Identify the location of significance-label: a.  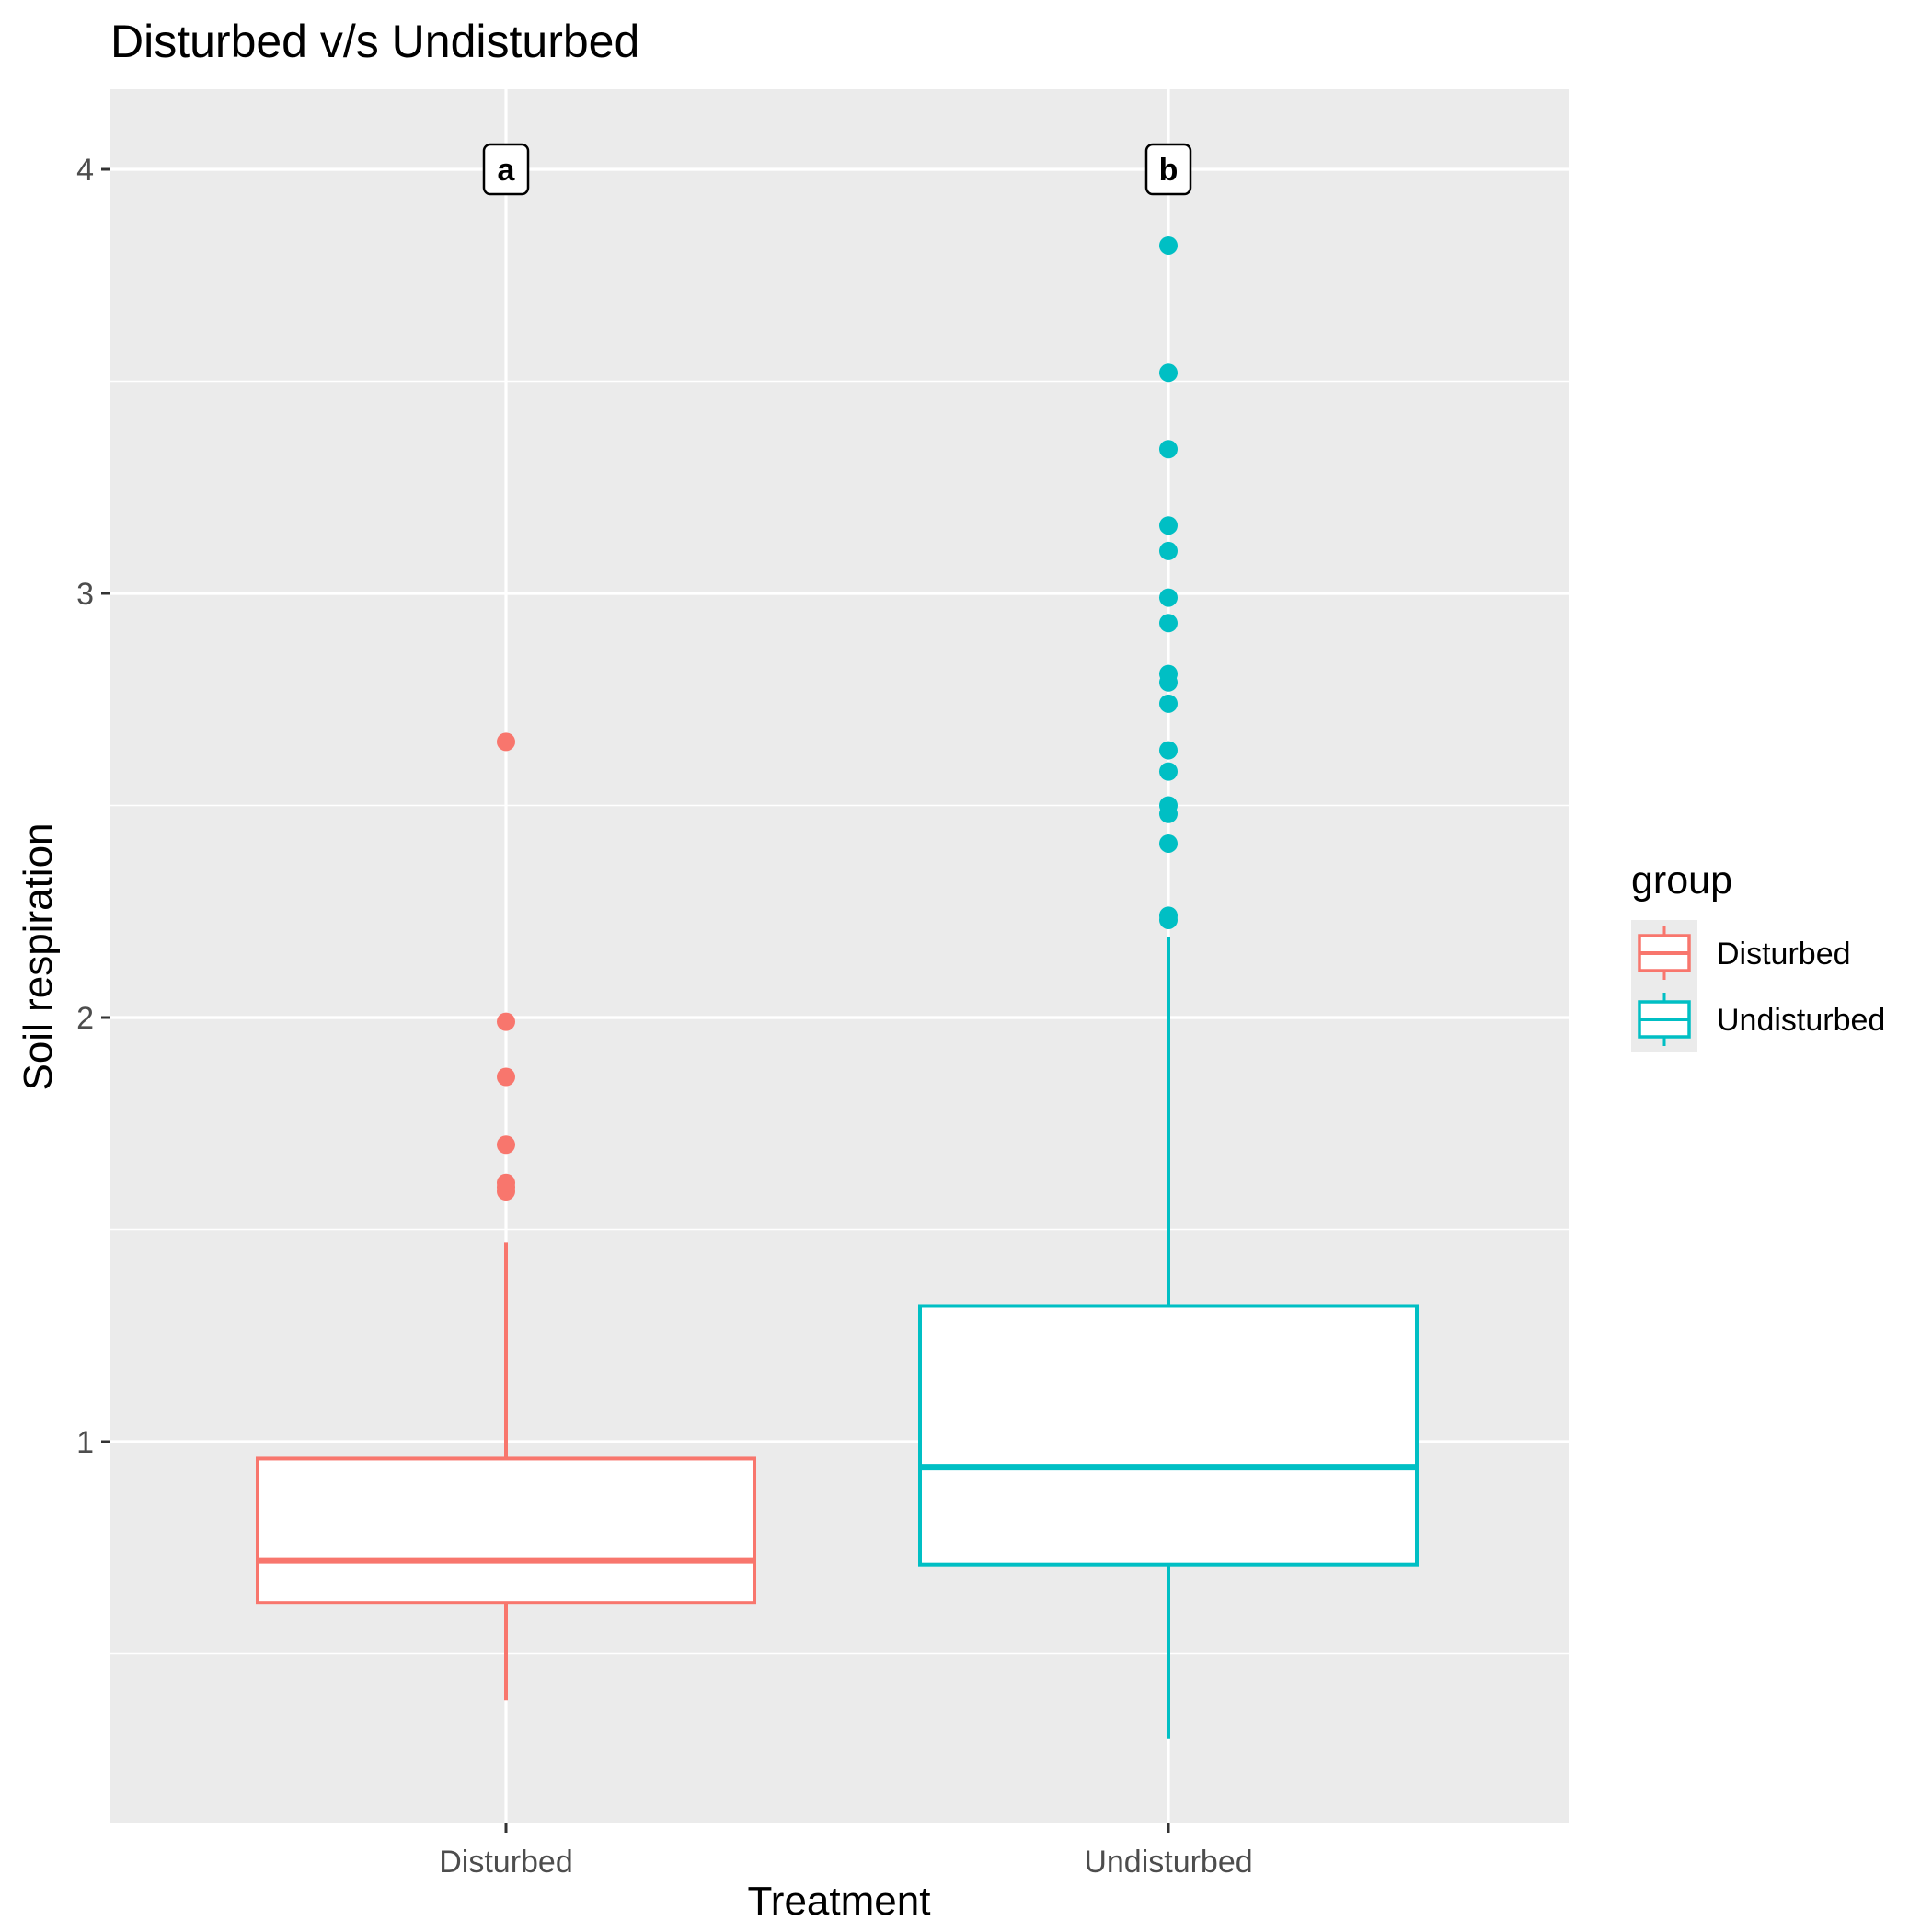
(506, 169).